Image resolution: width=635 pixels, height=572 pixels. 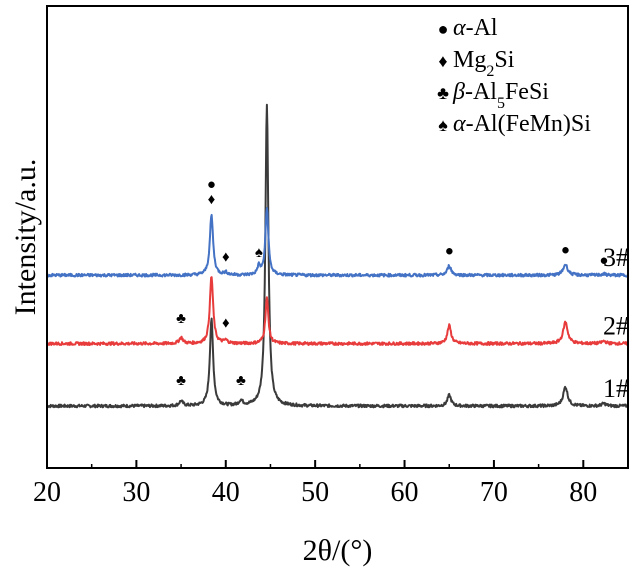 I want to click on x-axis-label: 2θ/(°), so click(x=338, y=550).